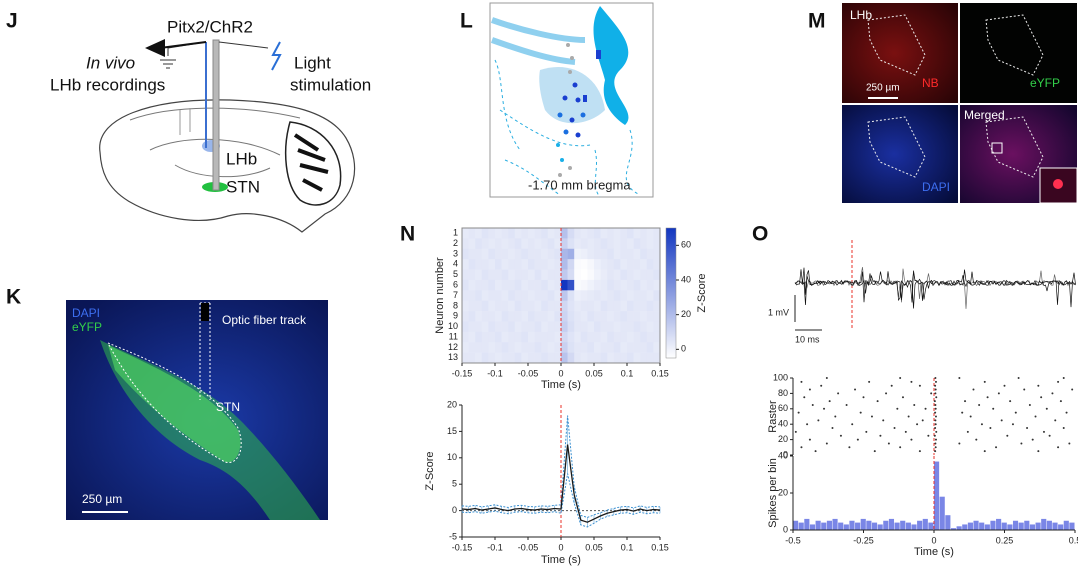 The height and width of the screenshot is (572, 1078). Describe the element at coordinates (863, 540) in the screenshot. I see `x-tick-label: -0.25` at that location.